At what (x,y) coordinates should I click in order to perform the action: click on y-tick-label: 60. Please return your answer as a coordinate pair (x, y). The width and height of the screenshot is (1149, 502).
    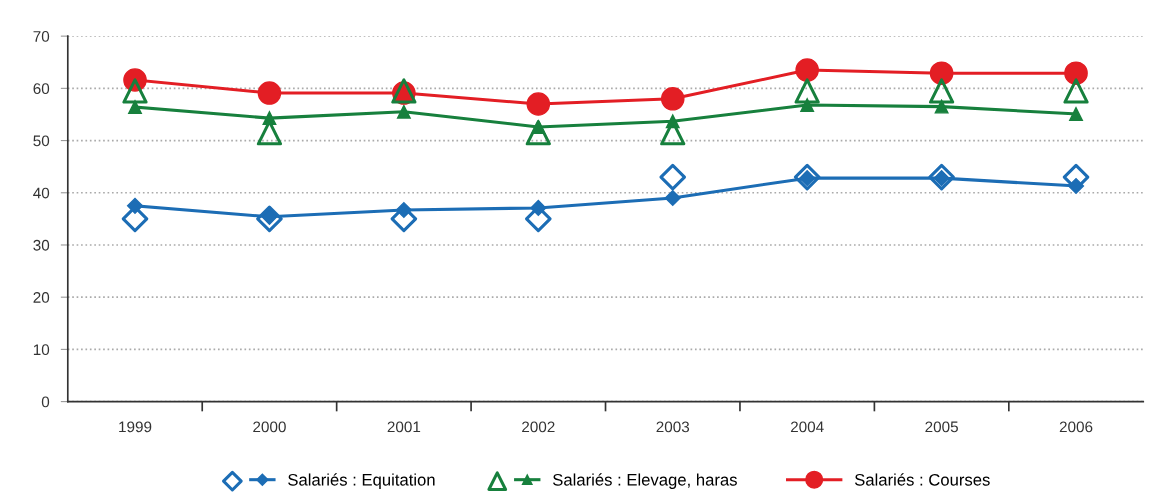
    Looking at the image, I should click on (41, 89).